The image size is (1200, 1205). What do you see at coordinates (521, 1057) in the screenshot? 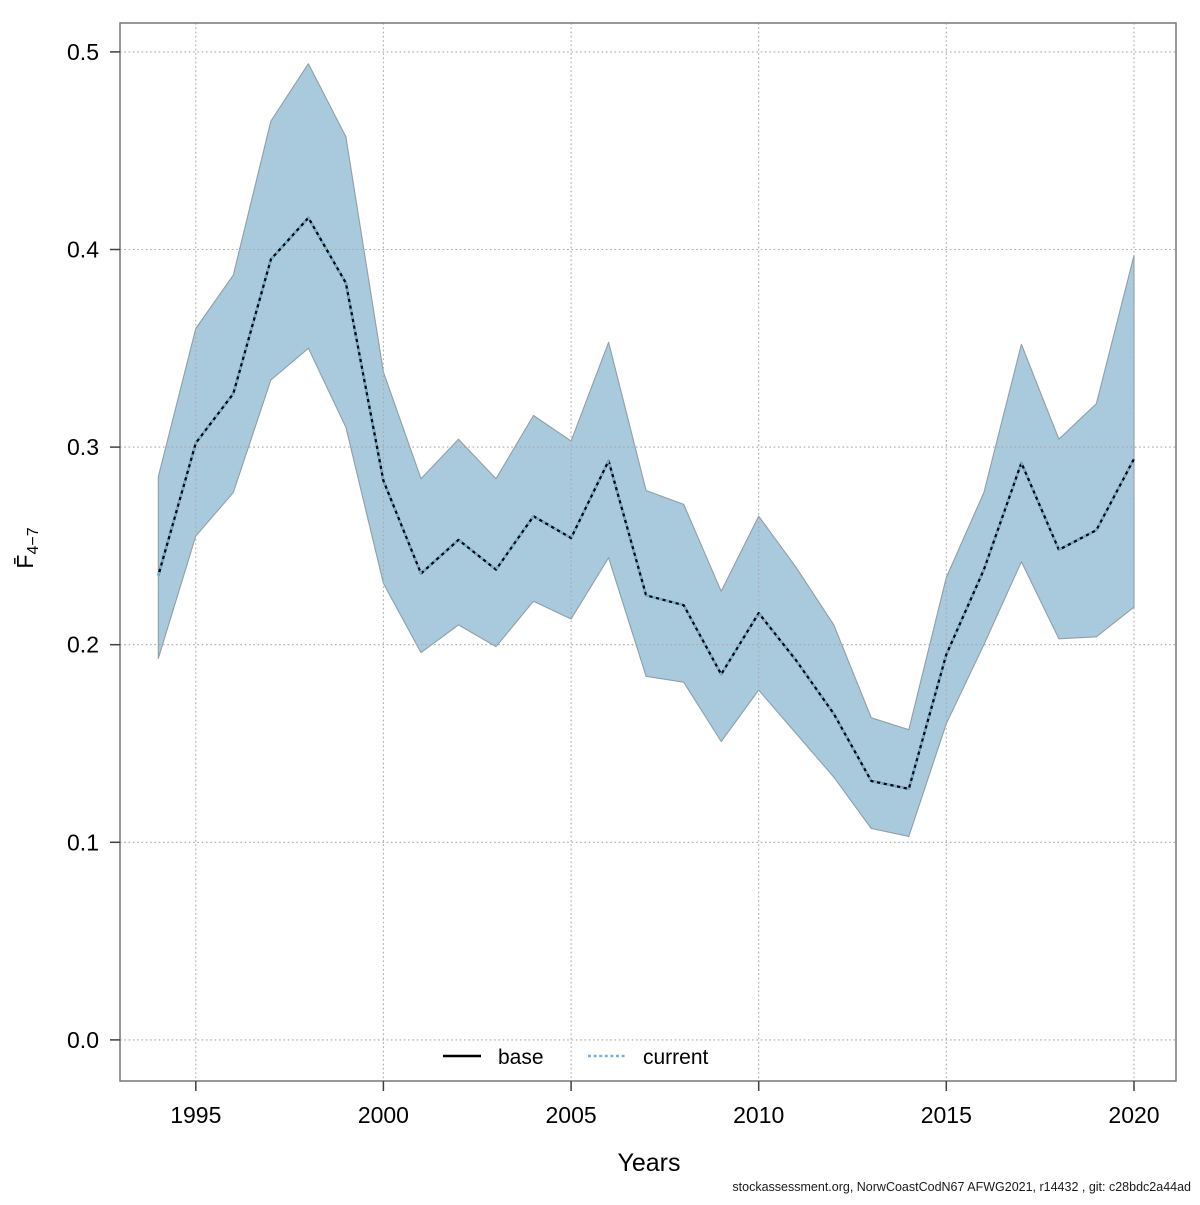
I see `legend-label-base: base` at bounding box center [521, 1057].